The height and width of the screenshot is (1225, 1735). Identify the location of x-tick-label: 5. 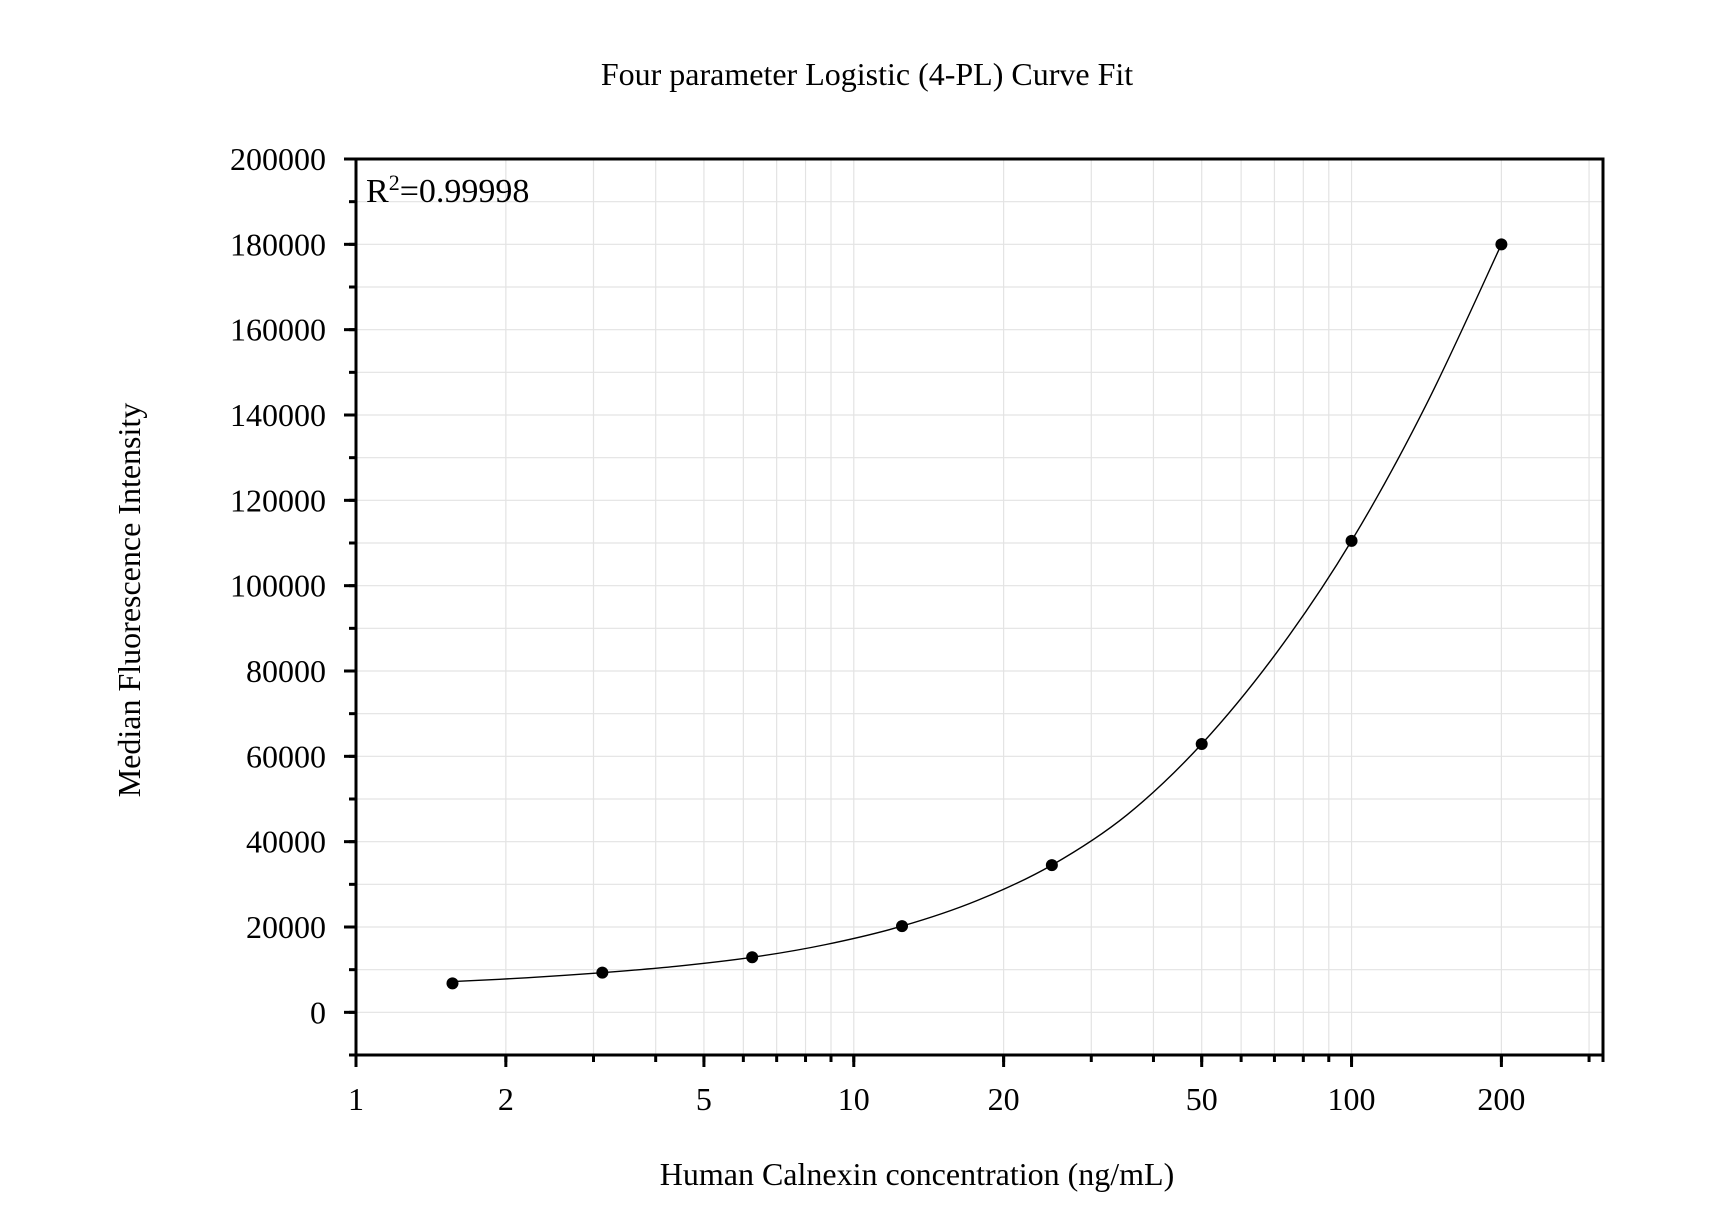
(704, 1099).